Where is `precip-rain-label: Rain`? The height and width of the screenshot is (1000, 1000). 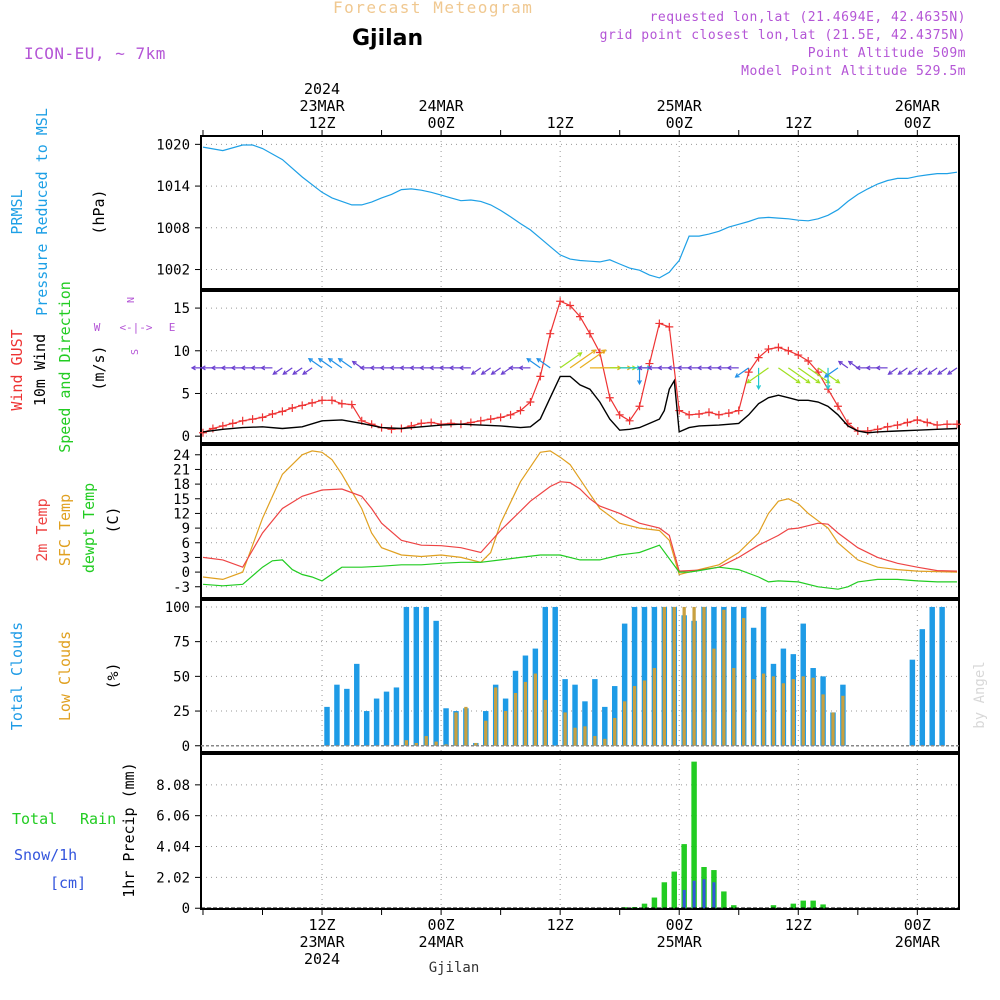 precip-rain-label: Rain is located at coordinates (98, 819).